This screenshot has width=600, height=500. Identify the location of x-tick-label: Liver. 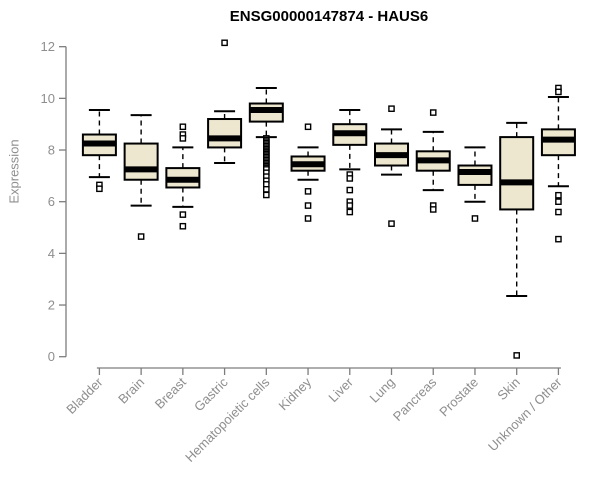
(340, 389).